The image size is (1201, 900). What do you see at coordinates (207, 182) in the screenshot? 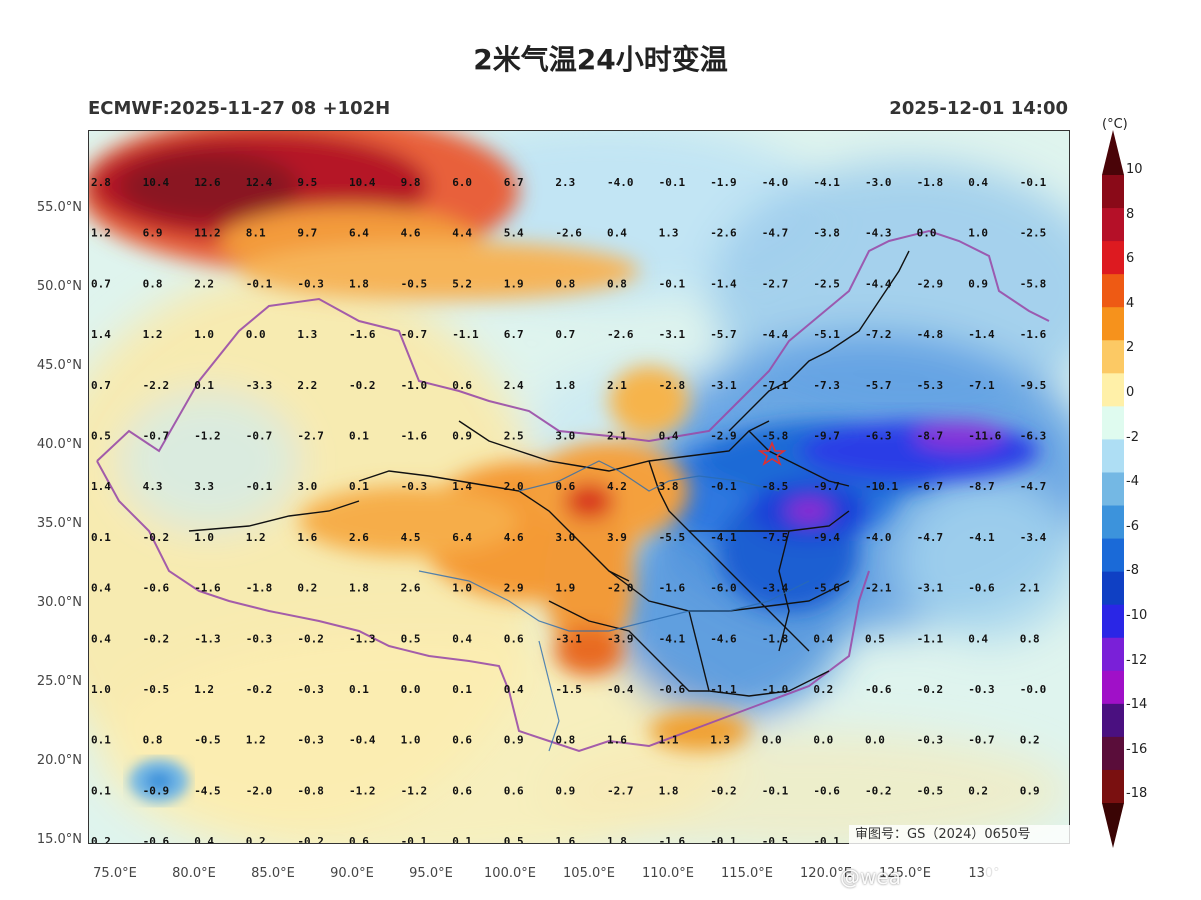
I see `grid-value: 12.6` at bounding box center [207, 182].